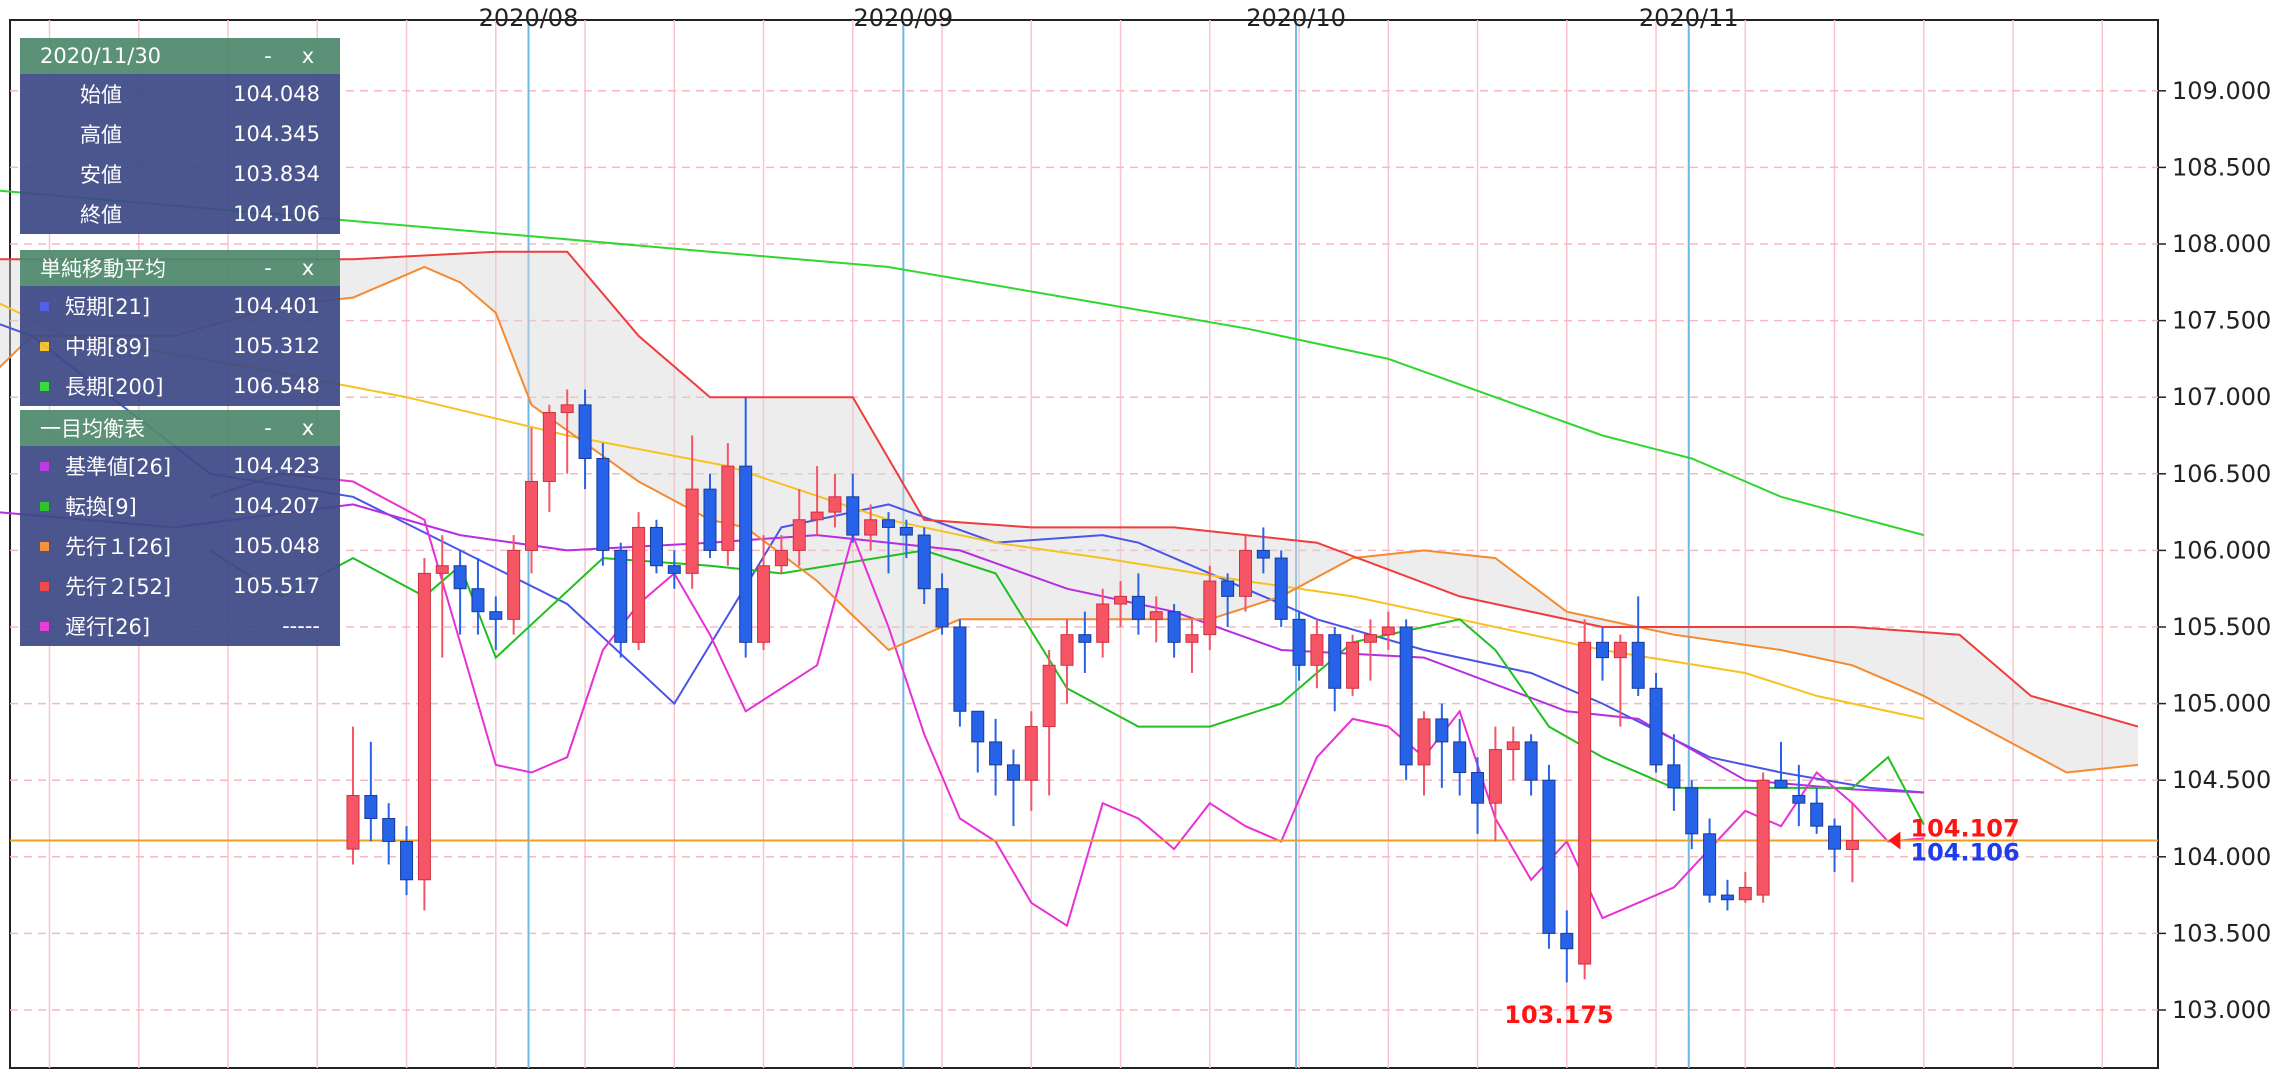 The image size is (2290, 1078). I want to click on y-tick-label: 104.500, so click(2221, 780).